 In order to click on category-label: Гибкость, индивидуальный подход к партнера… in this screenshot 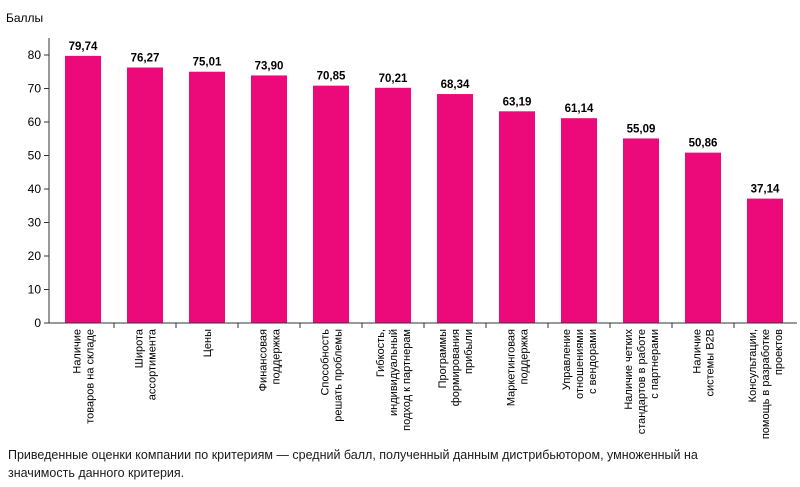, I will do `click(394, 380)`.